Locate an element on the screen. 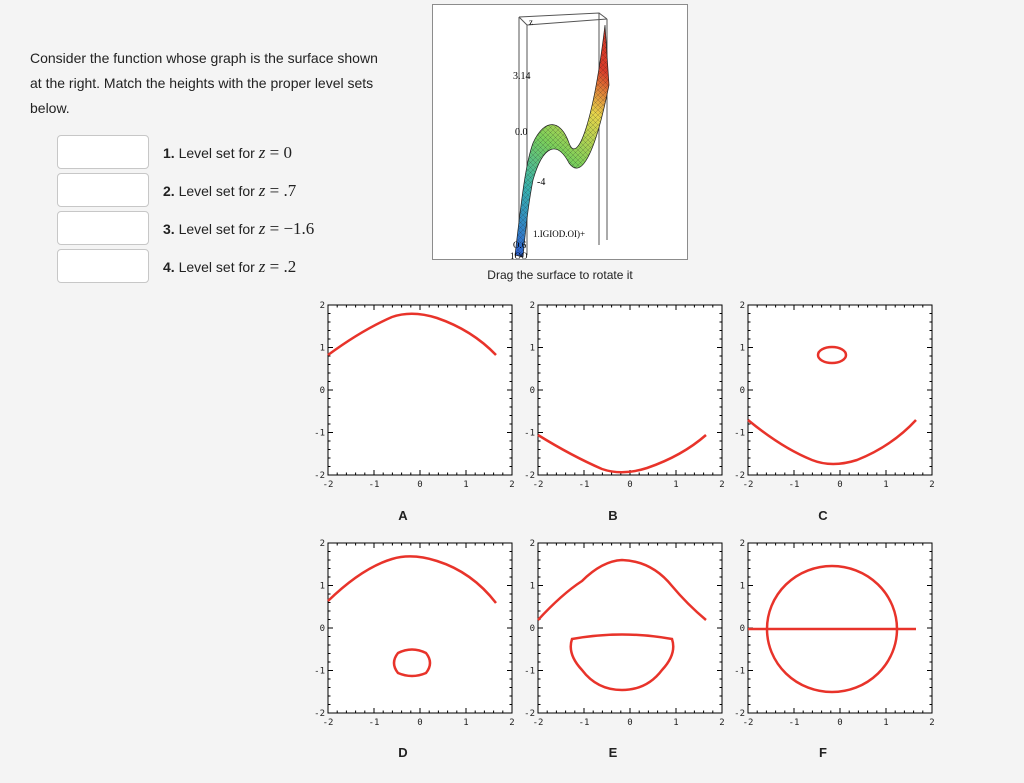 The image size is (1024, 783). level-plot-f: -2 -1 0 1 2 -2 -1 0 1 2 is located at coordinates (834, 633).